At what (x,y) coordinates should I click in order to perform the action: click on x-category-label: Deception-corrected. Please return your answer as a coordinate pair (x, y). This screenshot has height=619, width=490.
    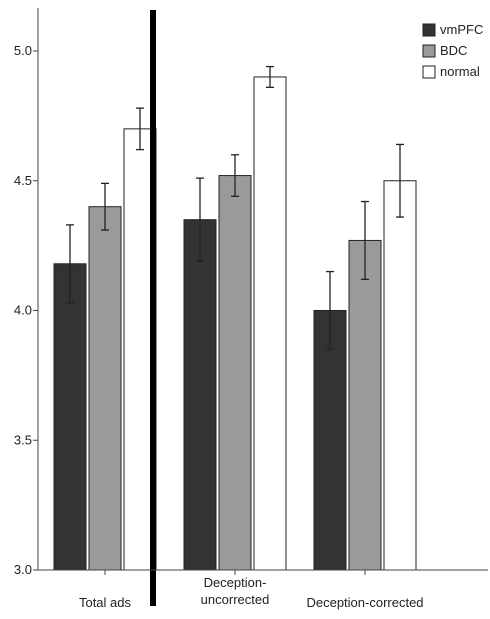
    Looking at the image, I should click on (364, 602).